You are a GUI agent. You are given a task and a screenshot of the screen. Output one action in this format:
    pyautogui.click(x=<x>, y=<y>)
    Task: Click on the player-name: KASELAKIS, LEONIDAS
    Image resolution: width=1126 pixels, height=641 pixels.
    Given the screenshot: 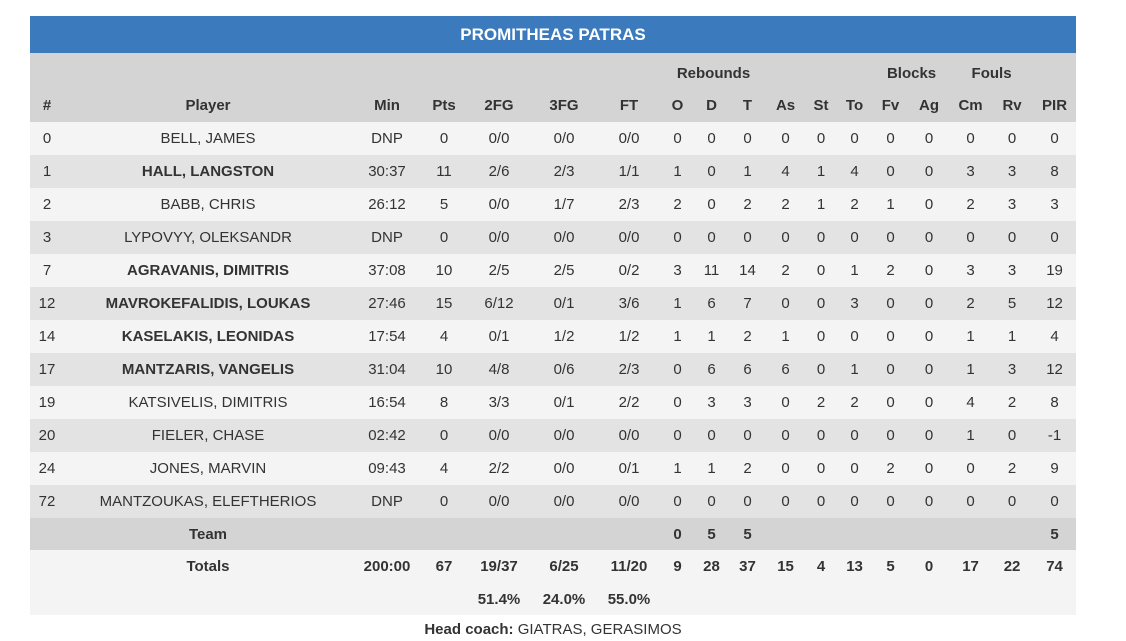 What is the action you would take?
    pyautogui.click(x=208, y=336)
    